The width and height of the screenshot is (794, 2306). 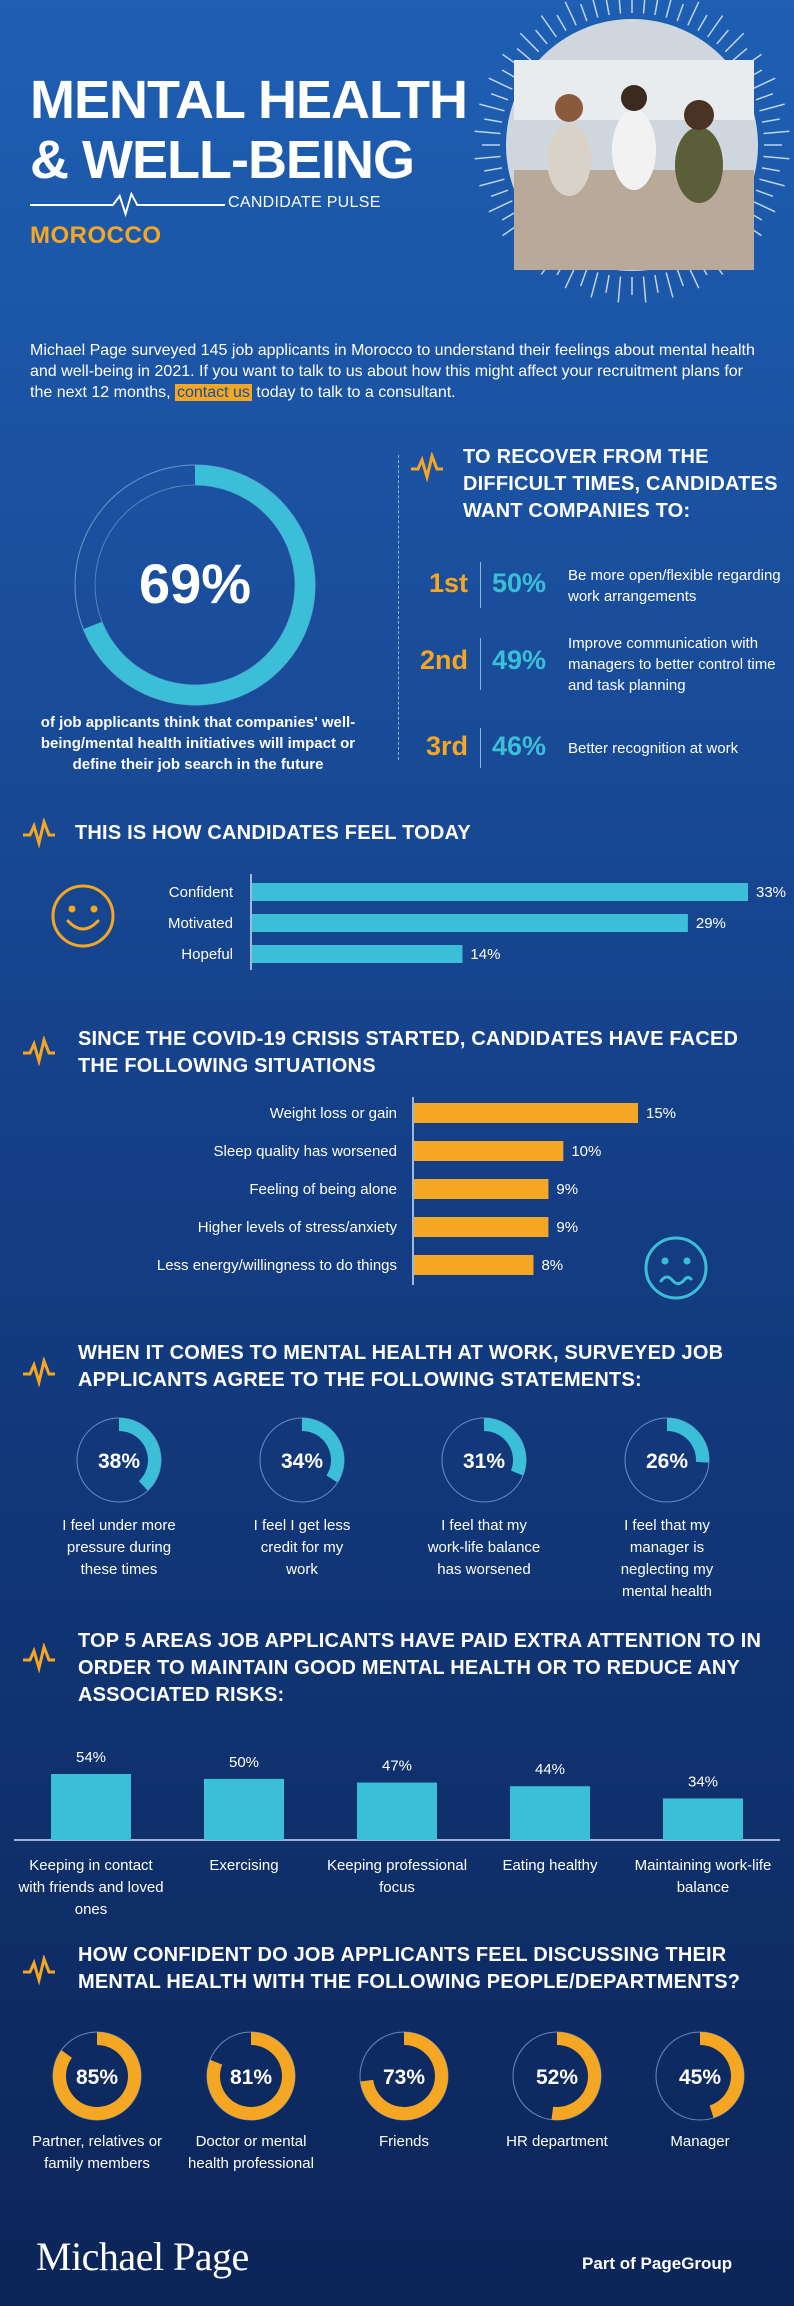 What do you see at coordinates (519, 583) in the screenshot?
I see `pct: 50%` at bounding box center [519, 583].